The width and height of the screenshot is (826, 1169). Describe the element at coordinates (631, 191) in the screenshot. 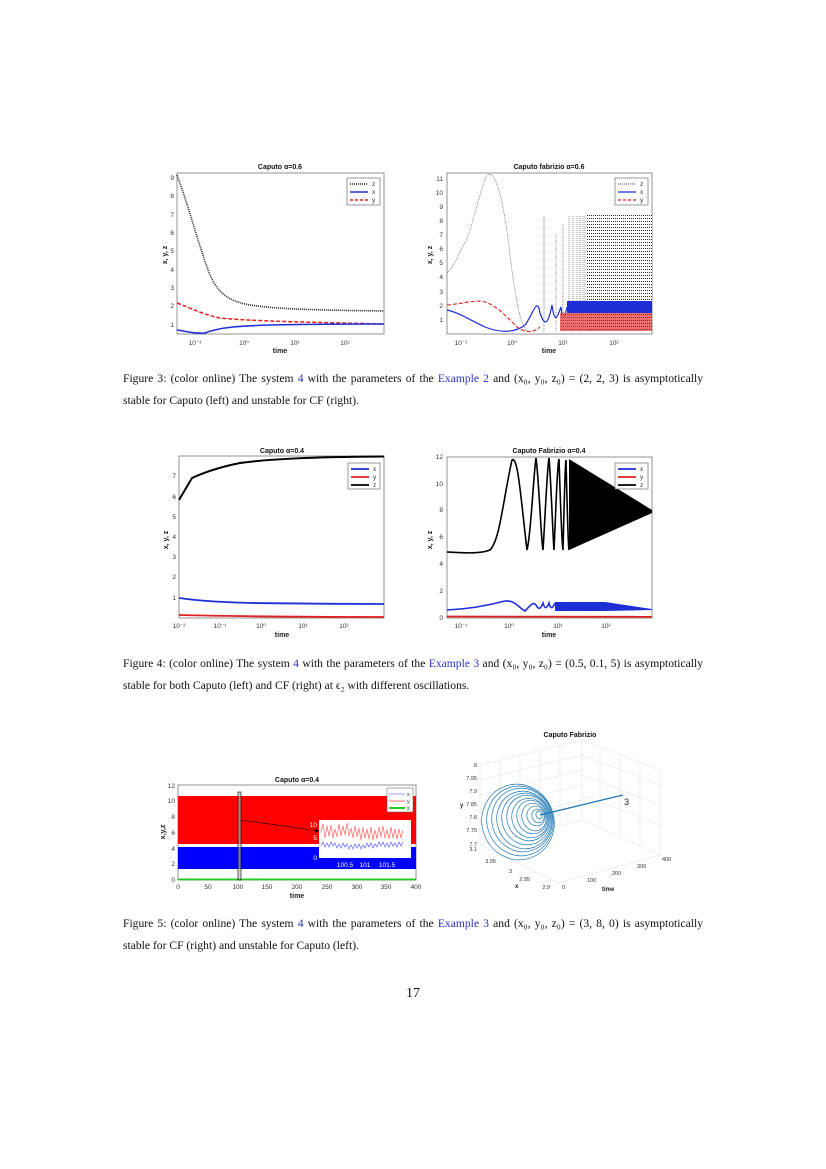

I see `legend: z x y` at that location.